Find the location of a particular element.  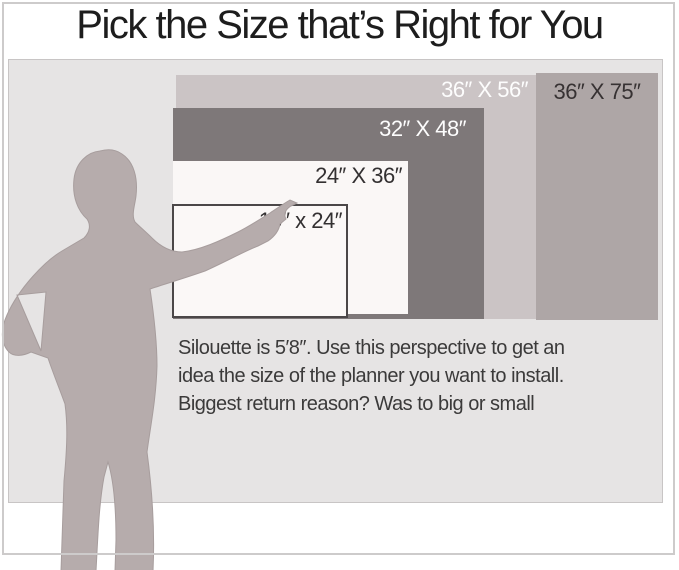

size-panel-19x24: 19″ x 24″ is located at coordinates (260, 261).